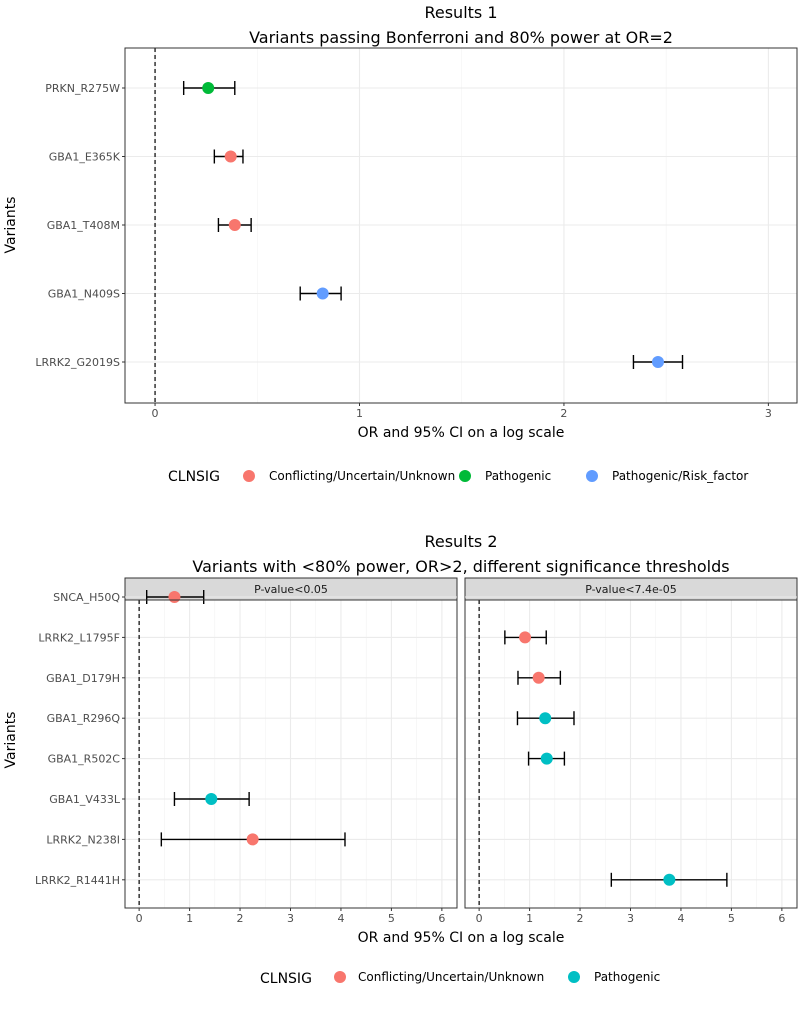 This screenshot has width=800, height=1014. Describe the element at coordinates (291, 589) in the screenshot. I see `facet-strip-label: P-value<0.05` at that location.